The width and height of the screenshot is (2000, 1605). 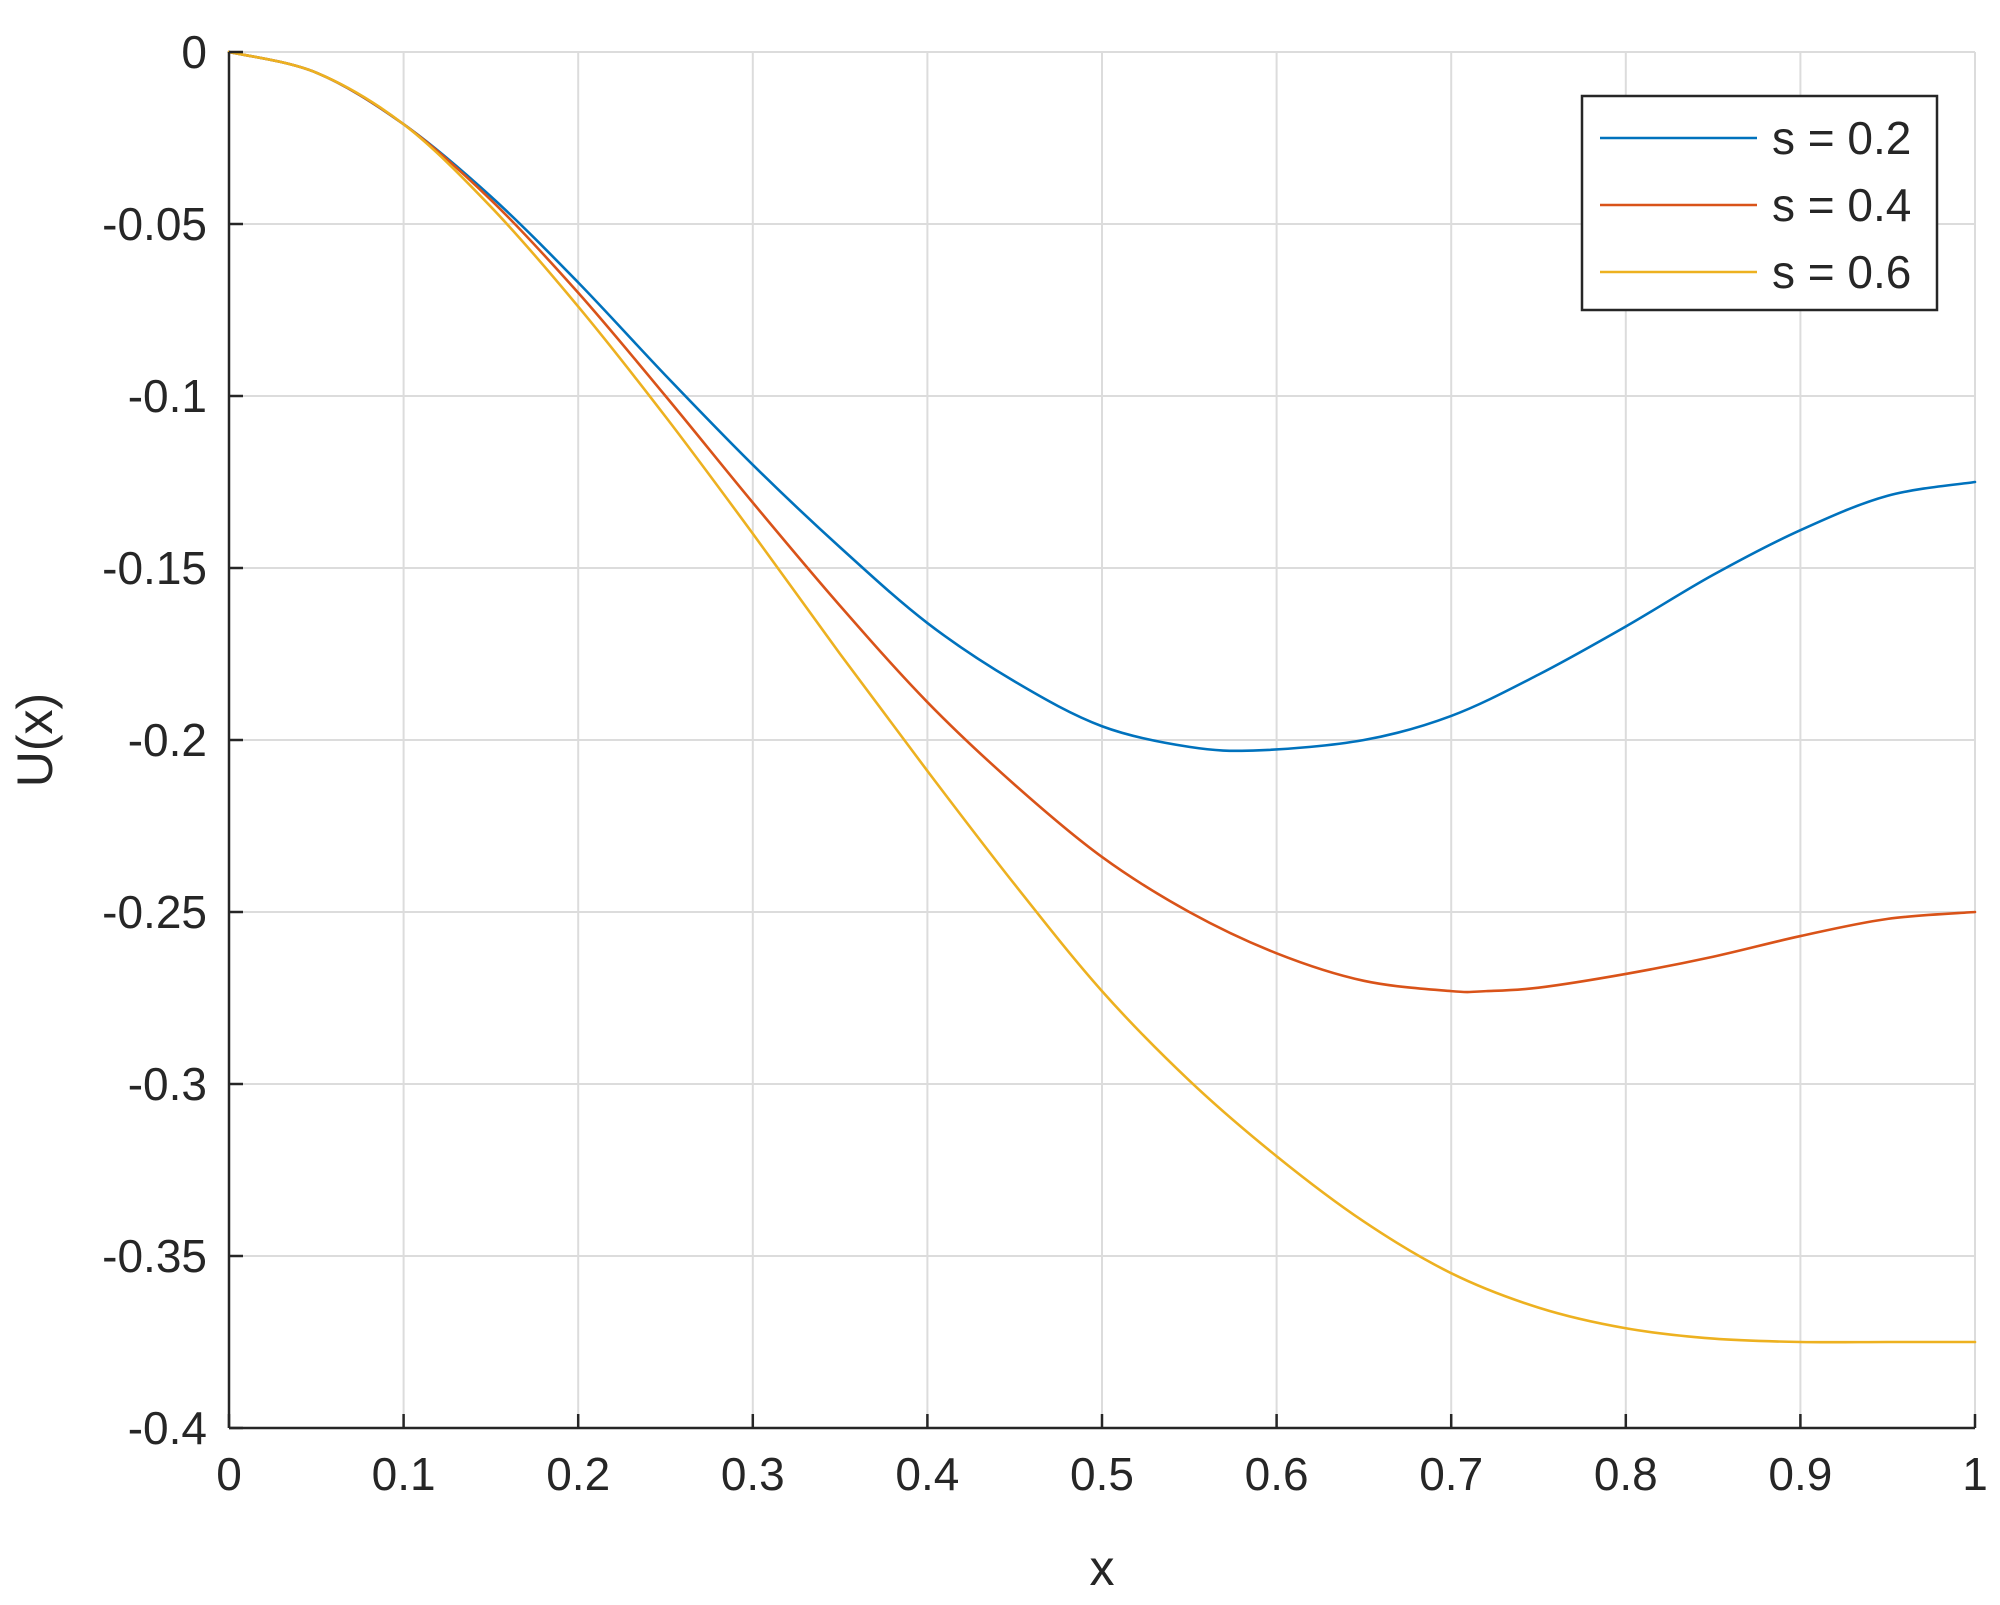 I want to click on x-tick-label: 0.1, so click(x=404, y=1474).